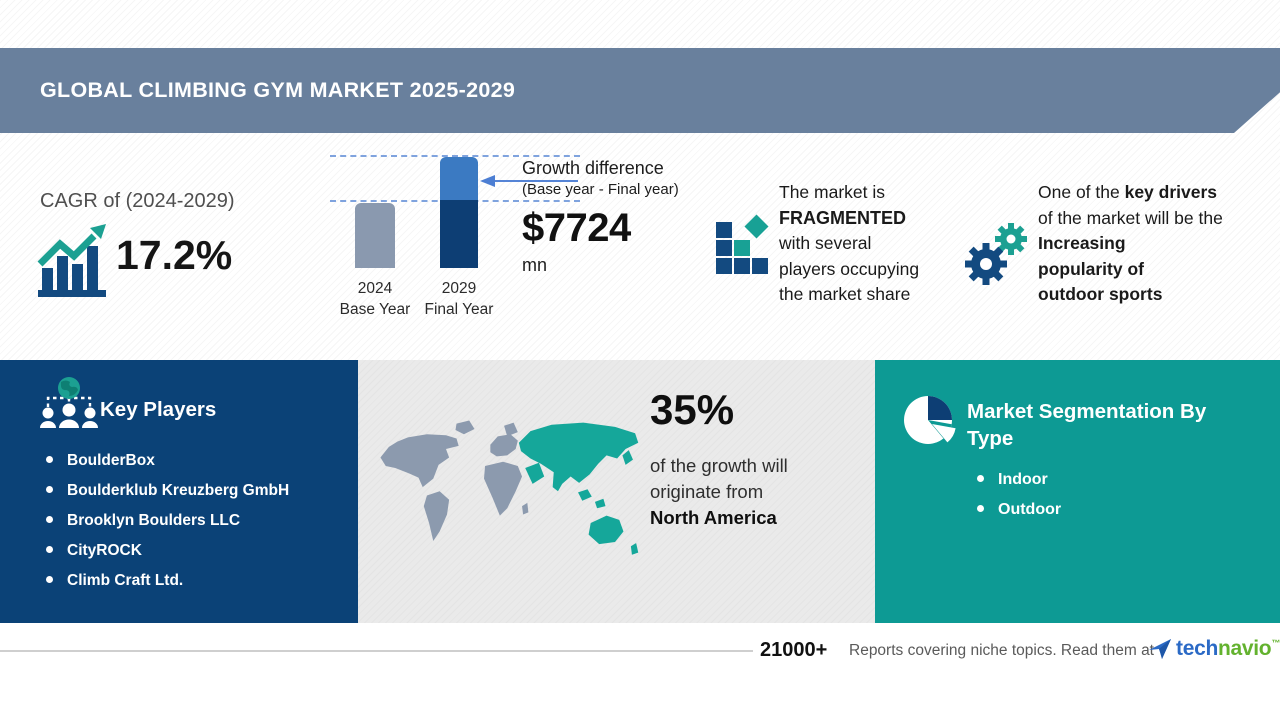 The width and height of the screenshot is (1280, 720). Describe the element at coordinates (930, 420) in the screenshot. I see `pie-chart-icon` at that location.